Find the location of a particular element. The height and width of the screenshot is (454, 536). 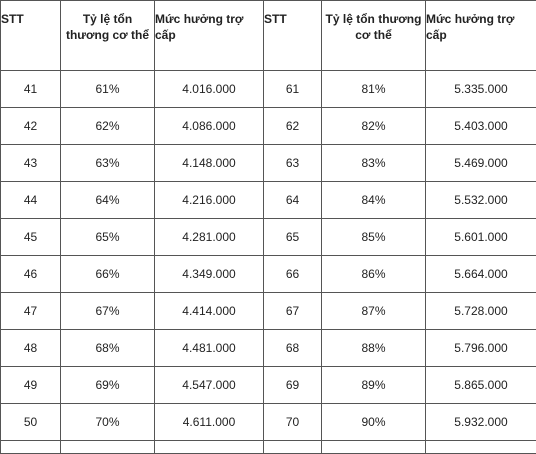

cell-amount-right: 5.469.000 is located at coordinates (481, 163).